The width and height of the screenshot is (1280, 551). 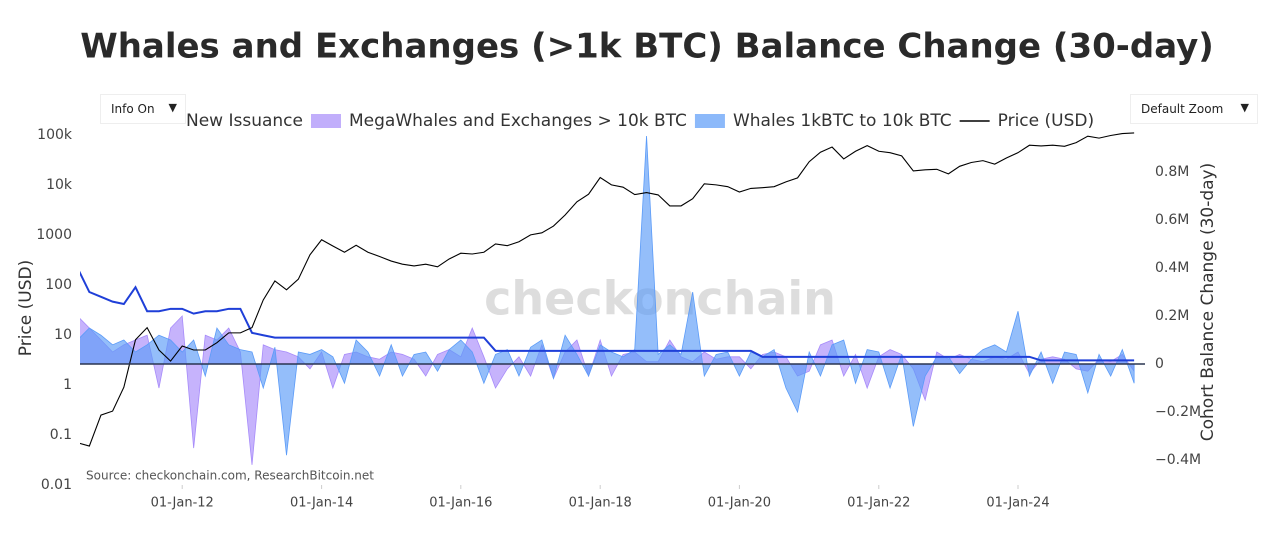 What do you see at coordinates (321, 503) in the screenshot?
I see `x-tick-label: 01-Jan-14` at bounding box center [321, 503].